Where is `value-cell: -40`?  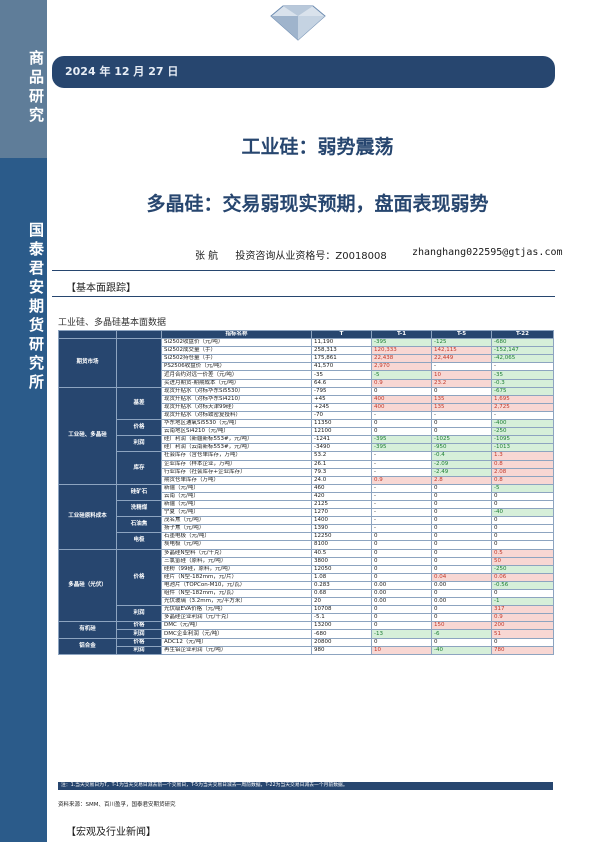
value-cell: -40 is located at coordinates (461, 650).